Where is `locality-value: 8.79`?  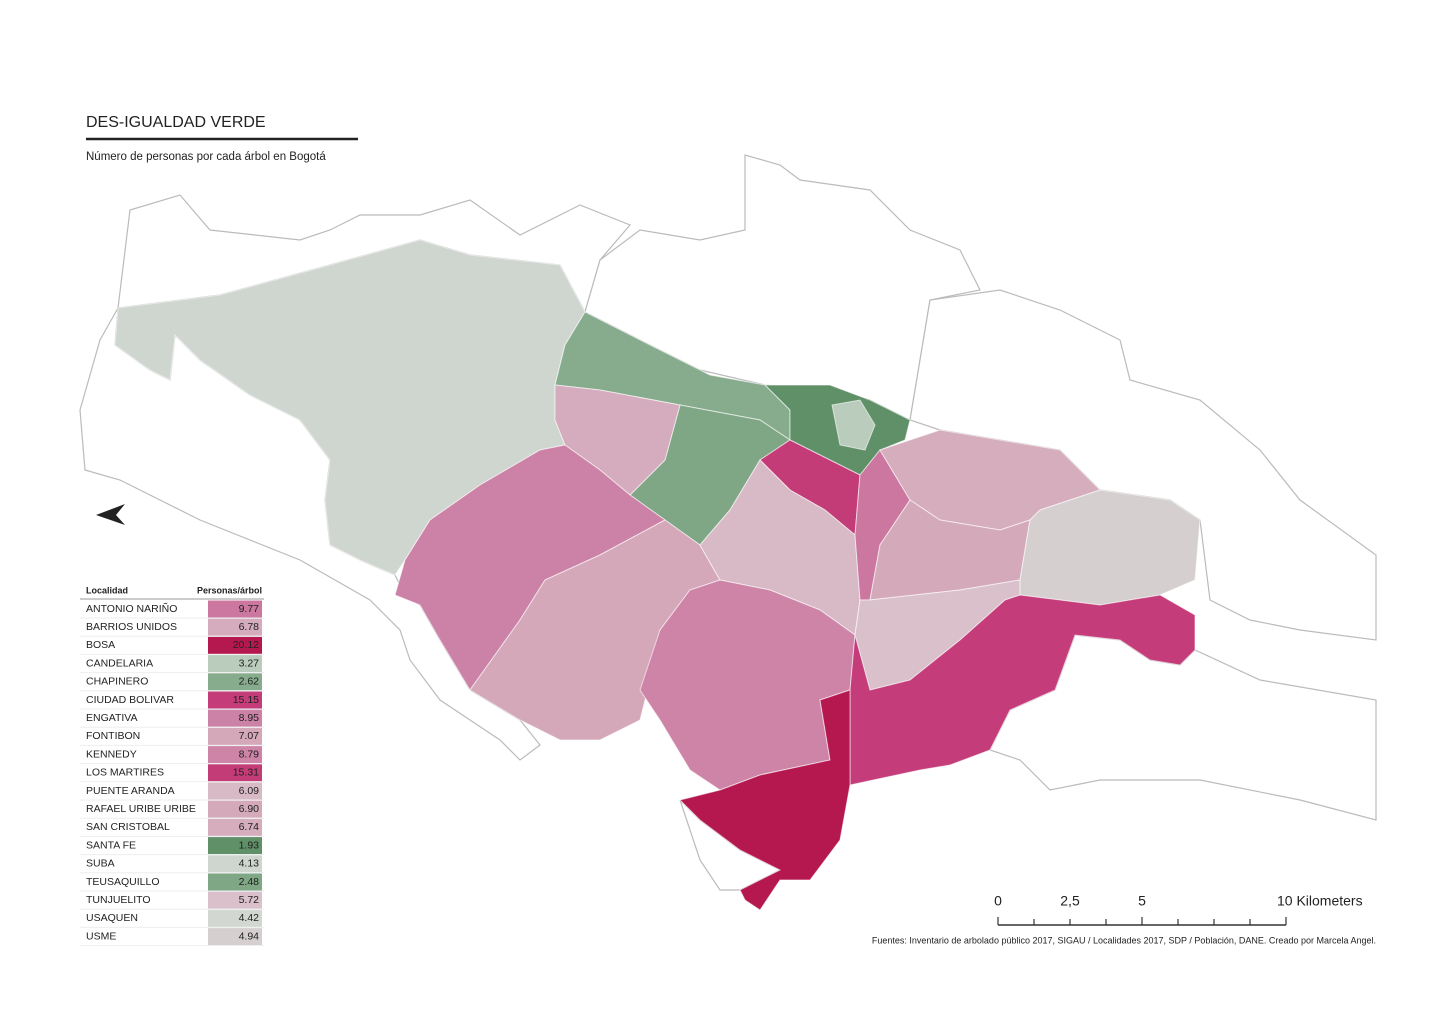
locality-value: 8.79 is located at coordinates (249, 754).